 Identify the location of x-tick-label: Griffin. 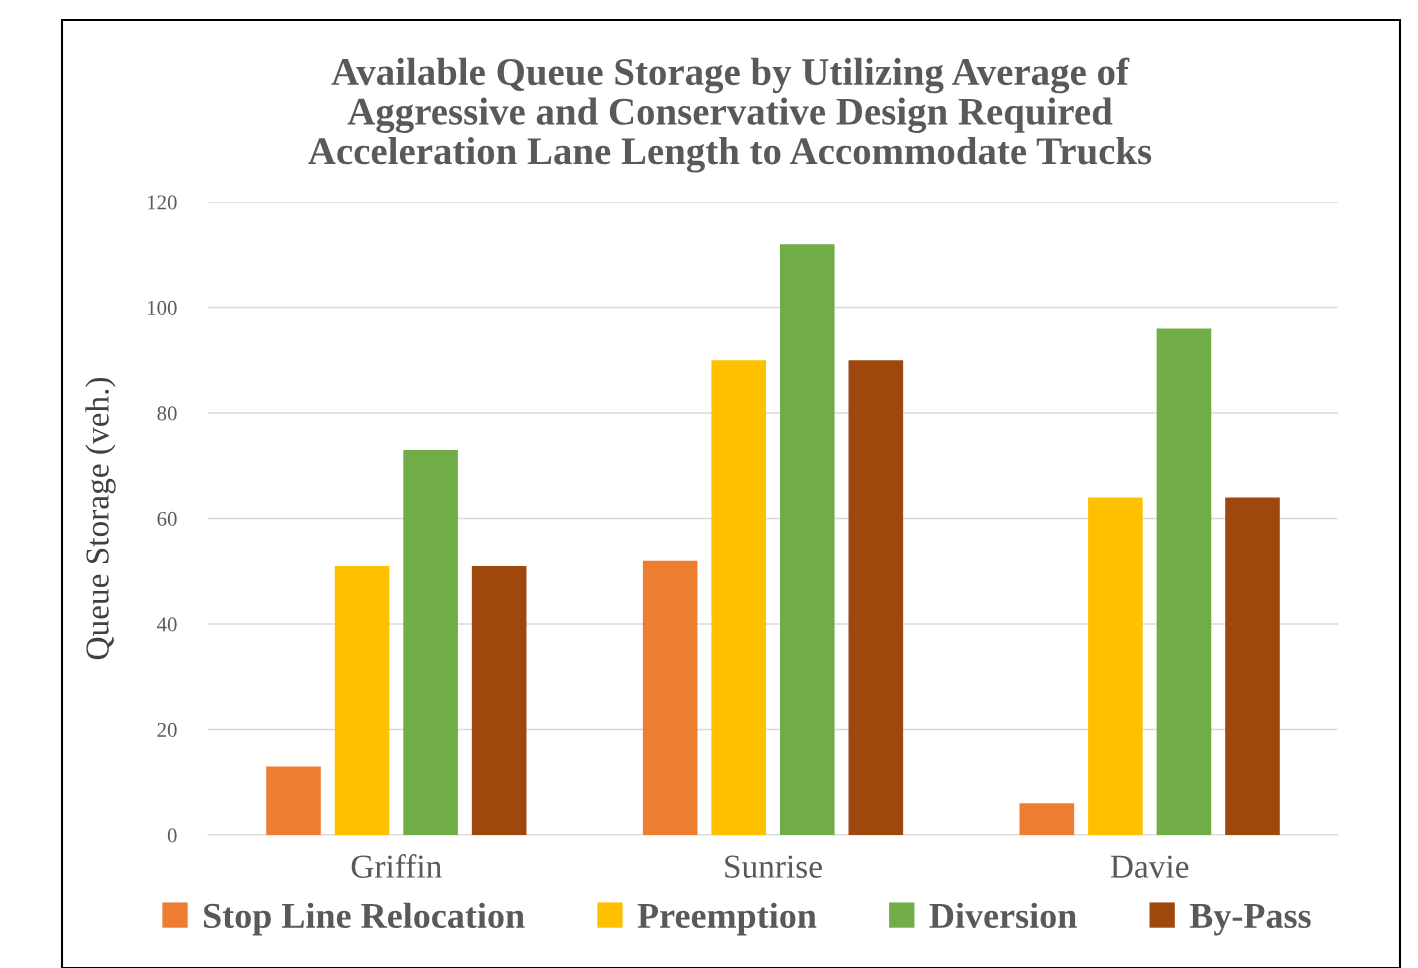
(396, 866).